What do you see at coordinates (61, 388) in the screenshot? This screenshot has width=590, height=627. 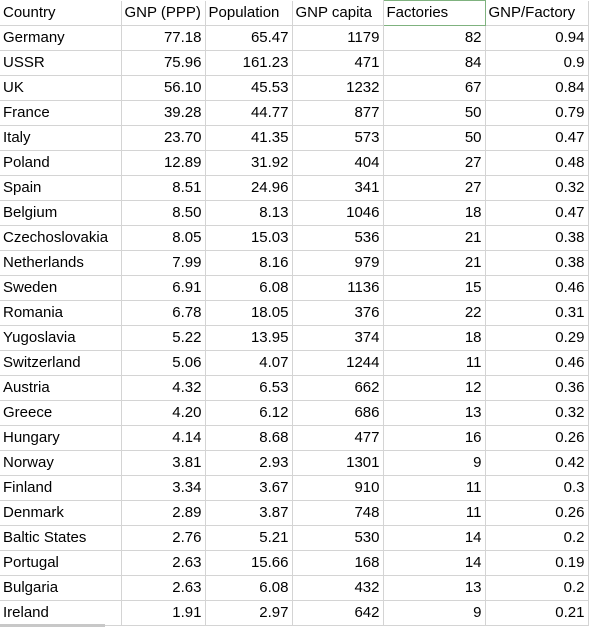 I see `country-cell: Austria` at bounding box center [61, 388].